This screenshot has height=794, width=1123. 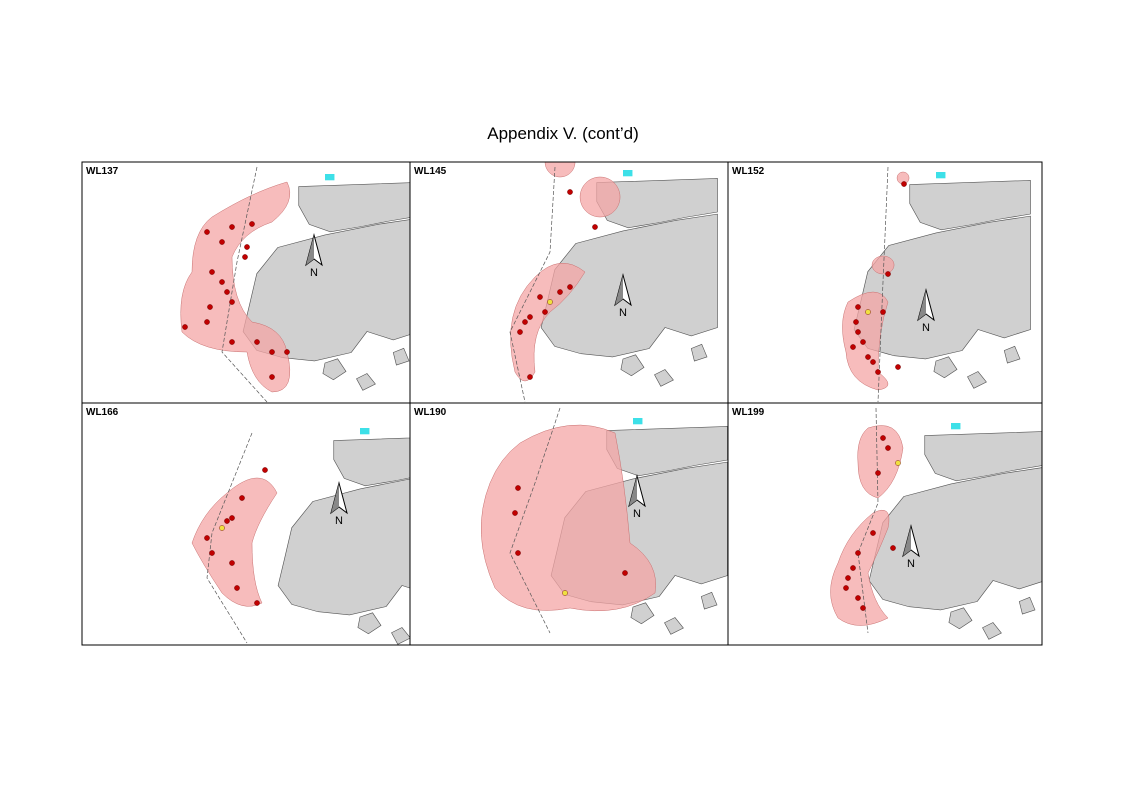 I want to click on map-panel: N WL152, so click(x=885, y=282).